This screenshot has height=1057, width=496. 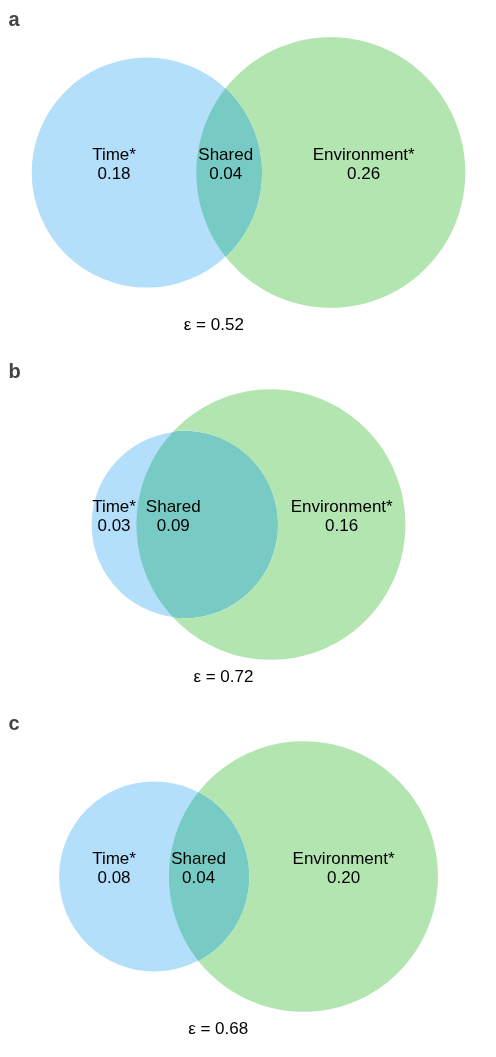 What do you see at coordinates (342, 526) in the screenshot?
I see `data-label: 0.16` at bounding box center [342, 526].